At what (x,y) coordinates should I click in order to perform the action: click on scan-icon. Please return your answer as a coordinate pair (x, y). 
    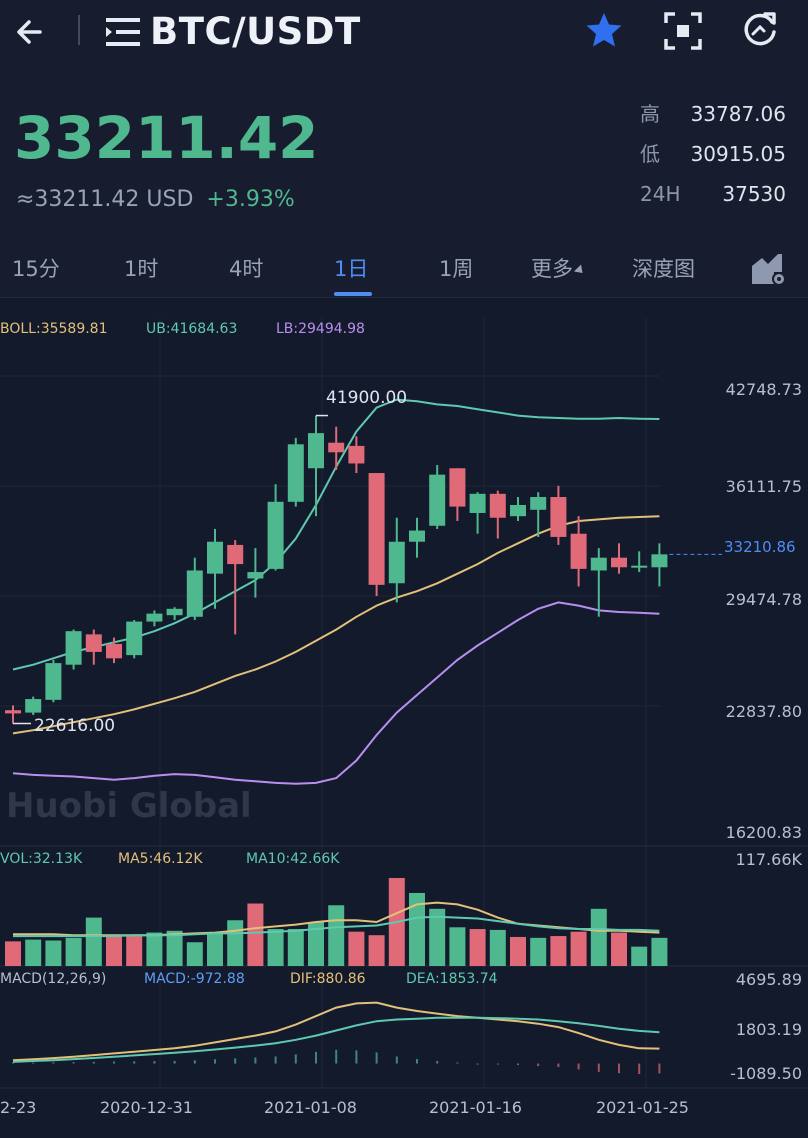
    Looking at the image, I should click on (683, 31).